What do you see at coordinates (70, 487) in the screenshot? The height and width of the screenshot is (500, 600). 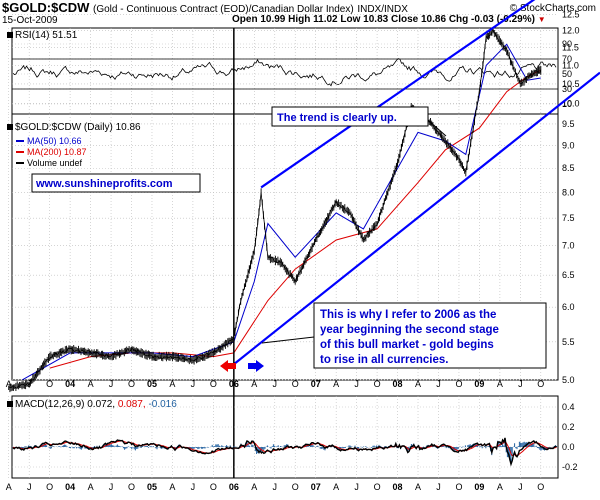 I see `macd-x-tick-label: 04` at bounding box center [70, 487].